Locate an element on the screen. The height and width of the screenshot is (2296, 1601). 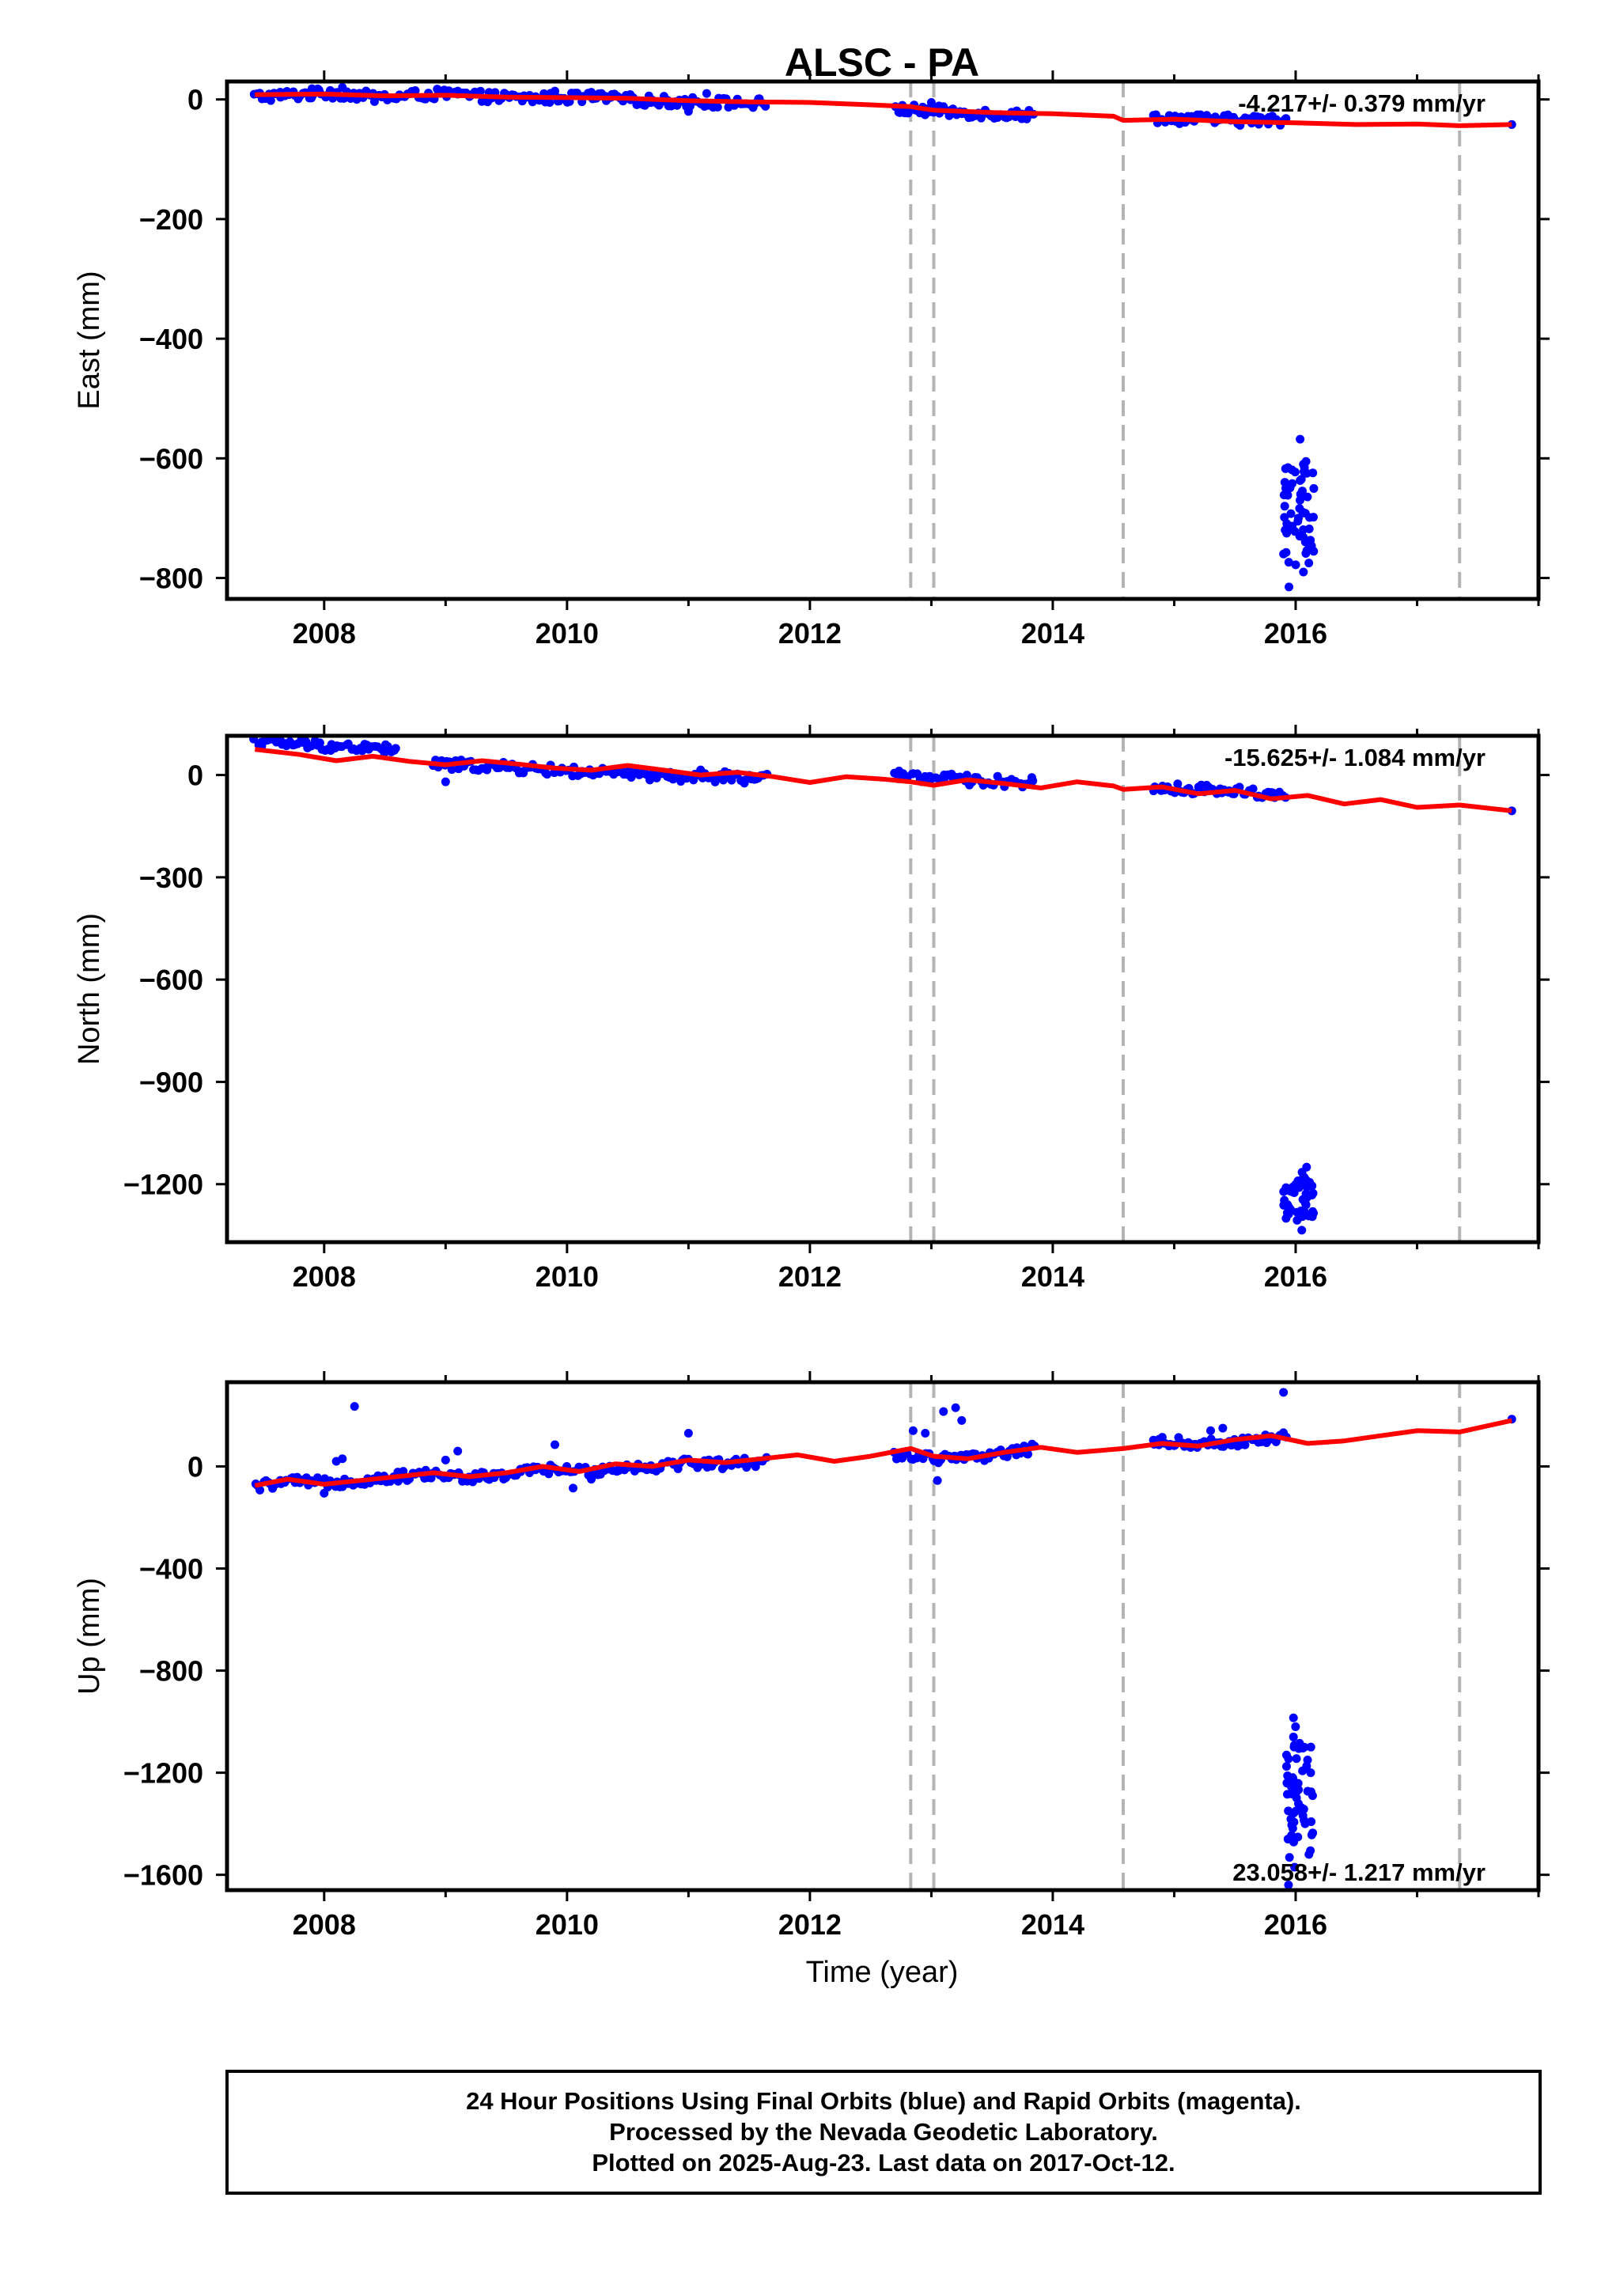
y-tick-label: −200 is located at coordinates (171, 220).